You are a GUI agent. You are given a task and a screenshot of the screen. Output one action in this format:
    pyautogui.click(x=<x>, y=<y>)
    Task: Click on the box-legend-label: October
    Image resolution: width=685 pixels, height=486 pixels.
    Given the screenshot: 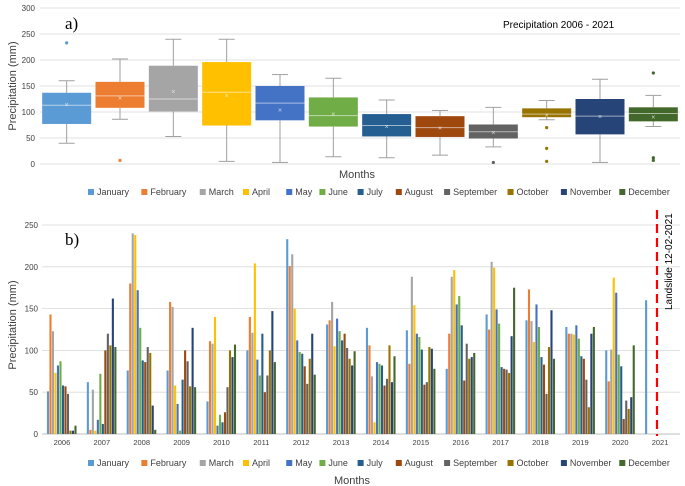 What is the action you would take?
    pyautogui.click(x=533, y=192)
    